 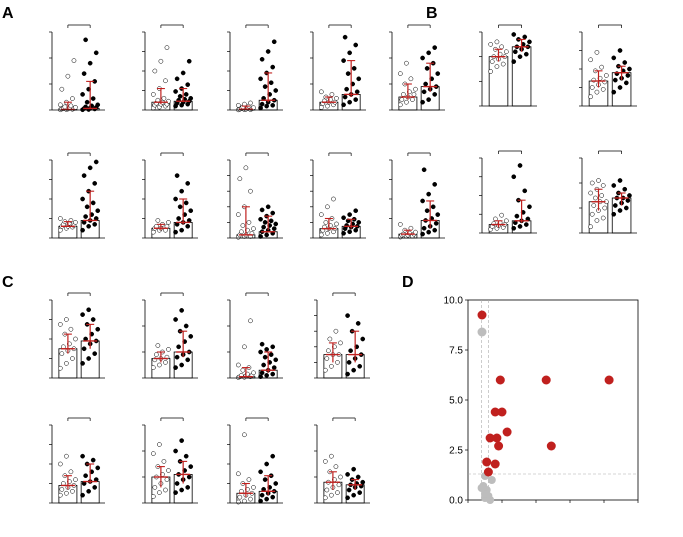 What do you see at coordinates (456, 451) in the screenshot?
I see `y-tick-label: 2.5` at bounding box center [456, 451].